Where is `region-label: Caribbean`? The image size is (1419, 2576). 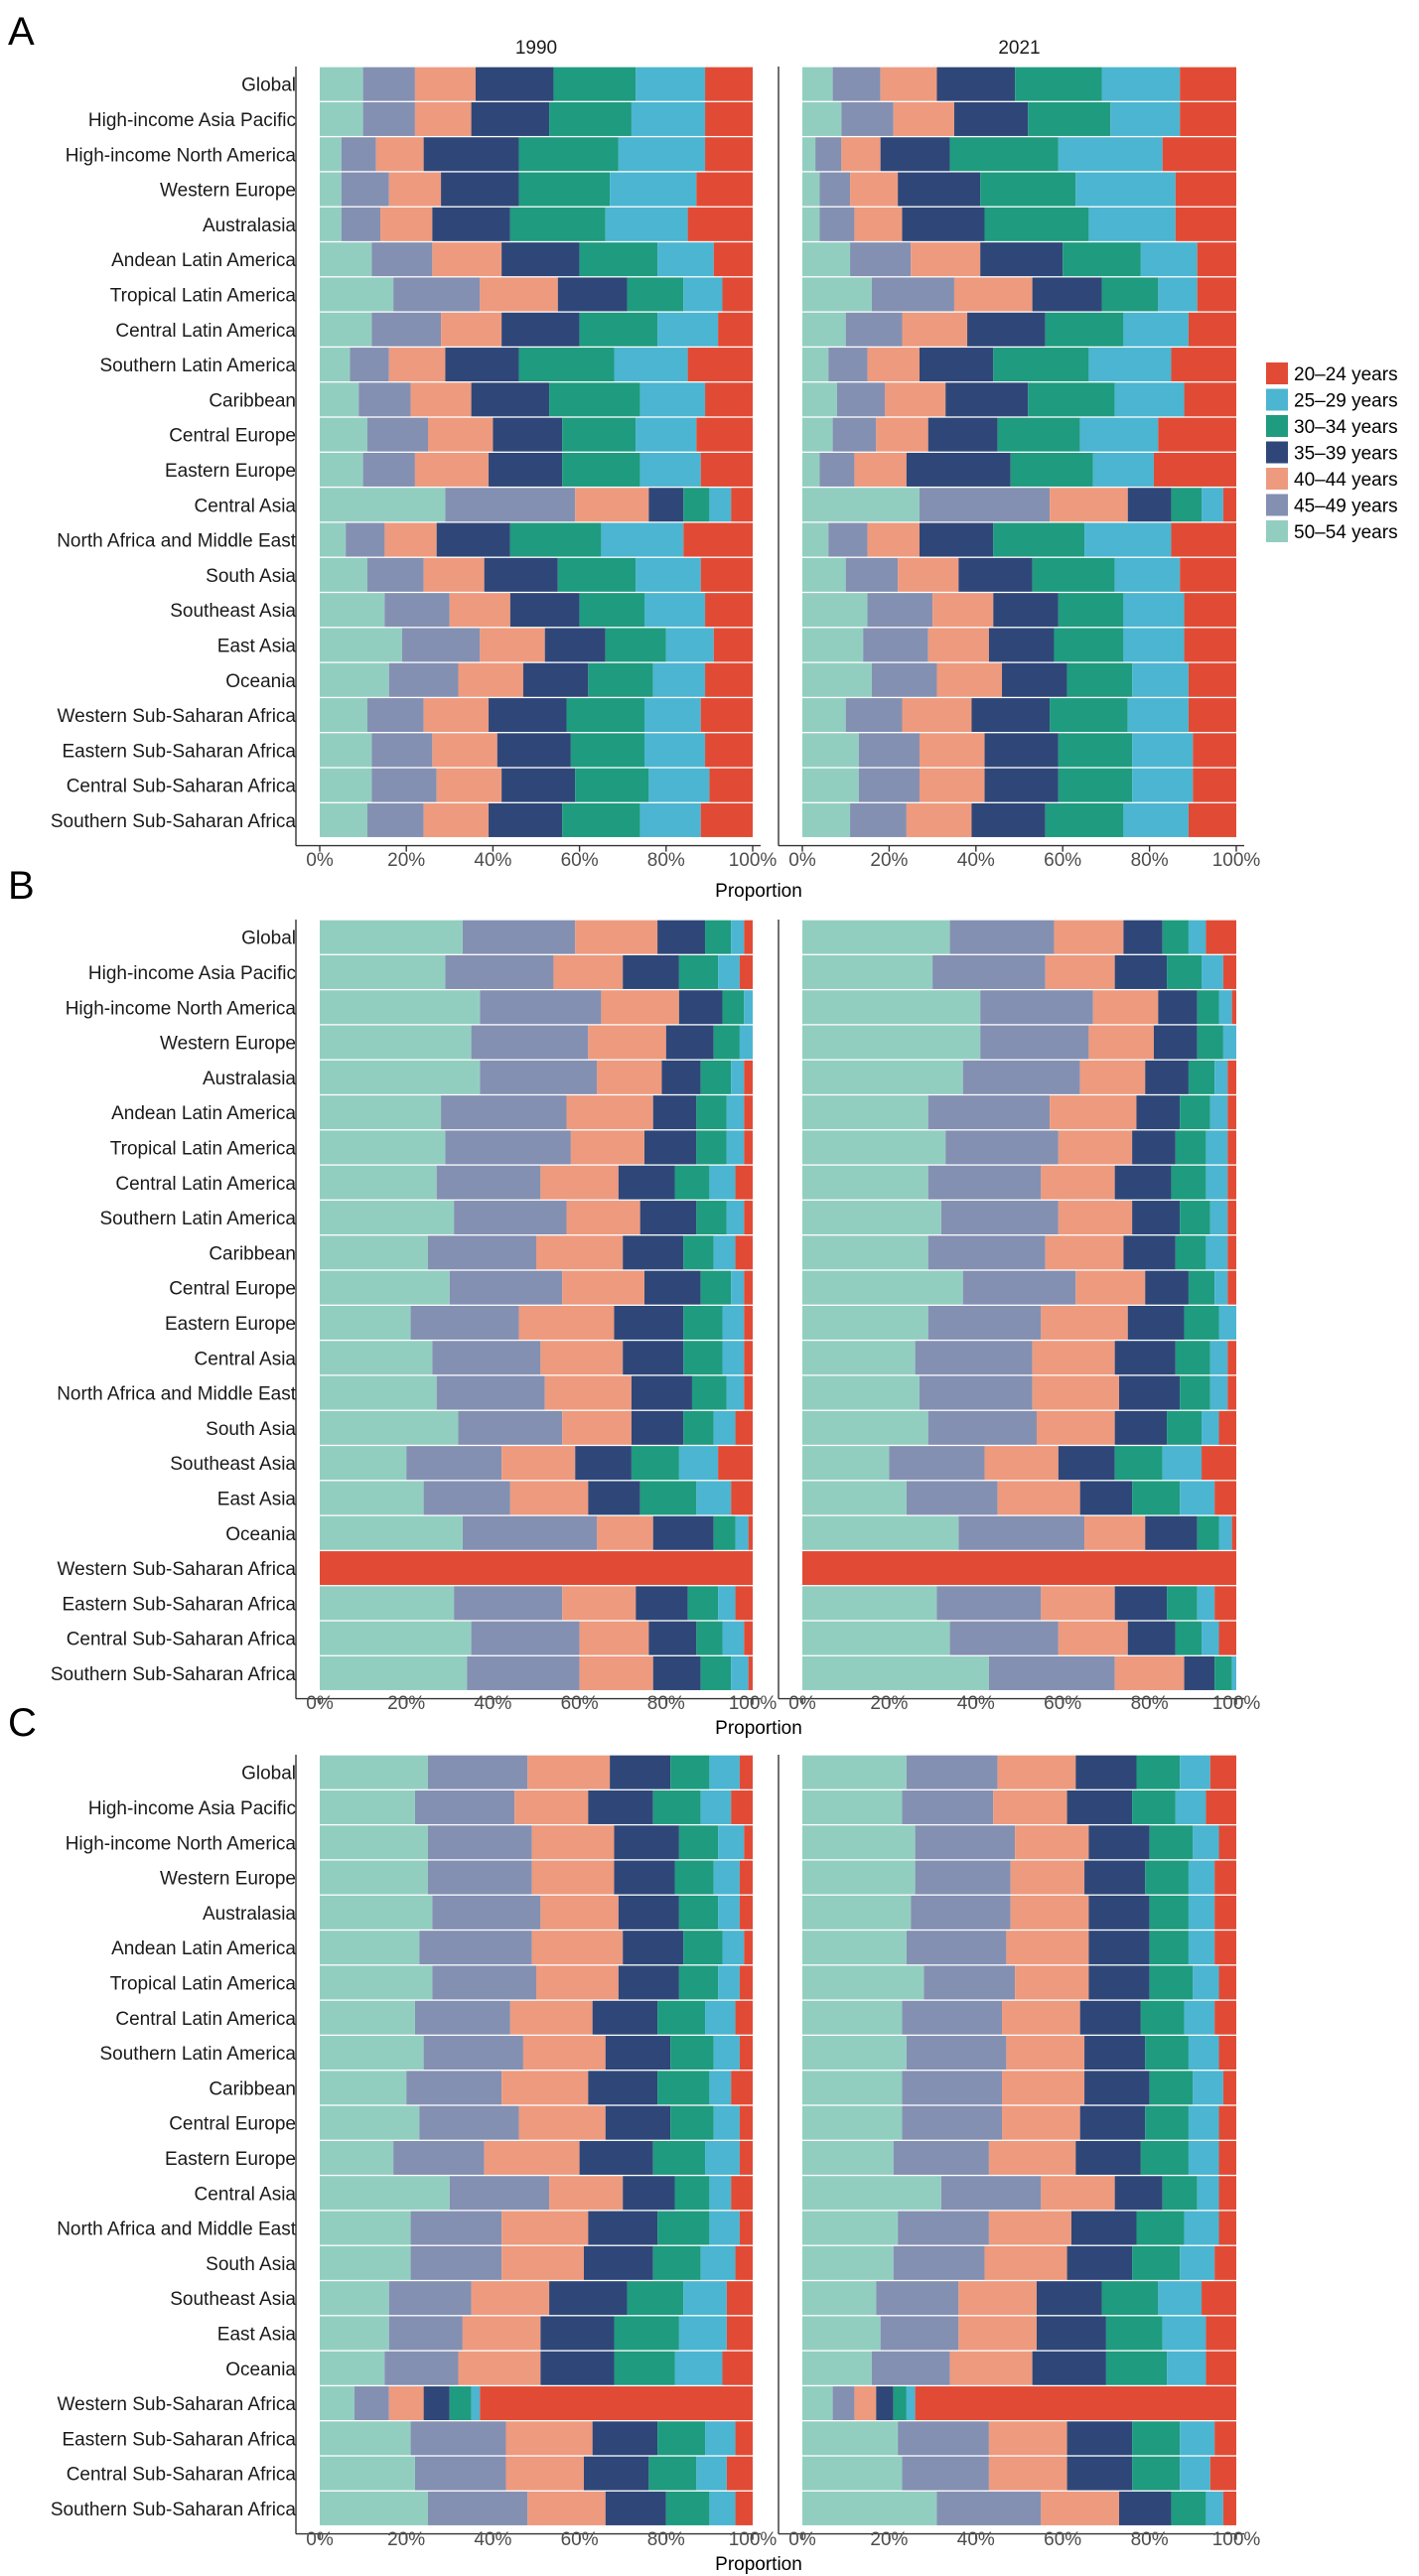 region-label: Caribbean is located at coordinates (252, 2088).